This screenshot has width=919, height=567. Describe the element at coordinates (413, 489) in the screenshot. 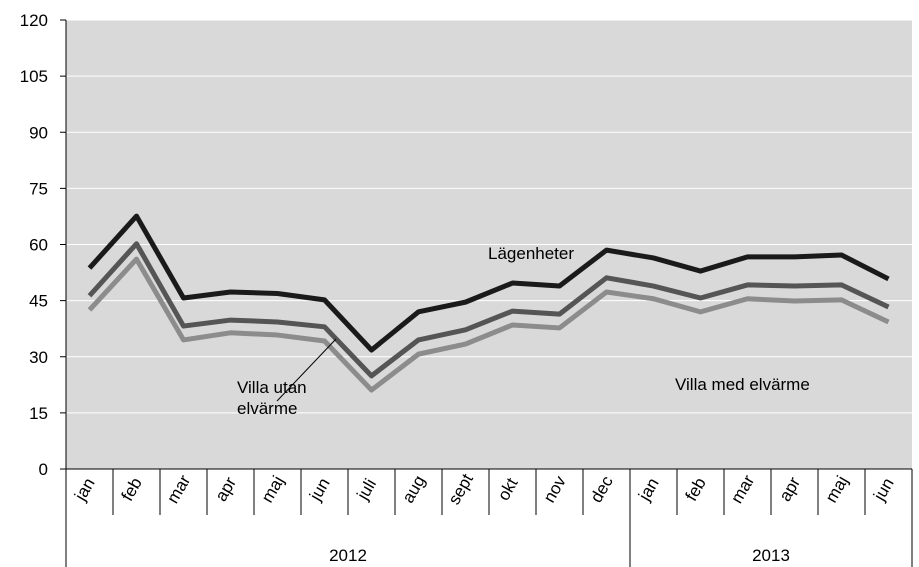

I see `x-tick-label: aug` at that location.